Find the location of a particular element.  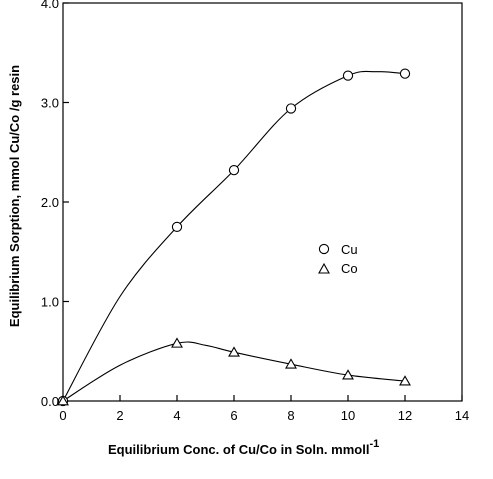

legend-label-co: Co is located at coordinates (349, 268).